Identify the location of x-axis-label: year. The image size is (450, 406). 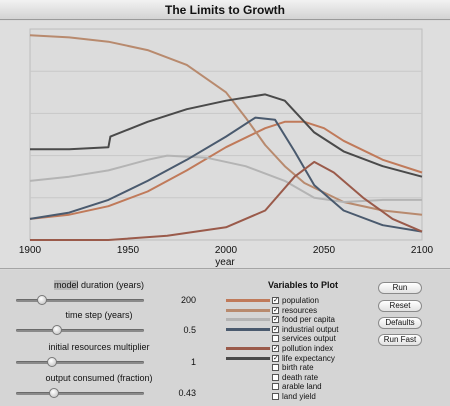
(225, 262).